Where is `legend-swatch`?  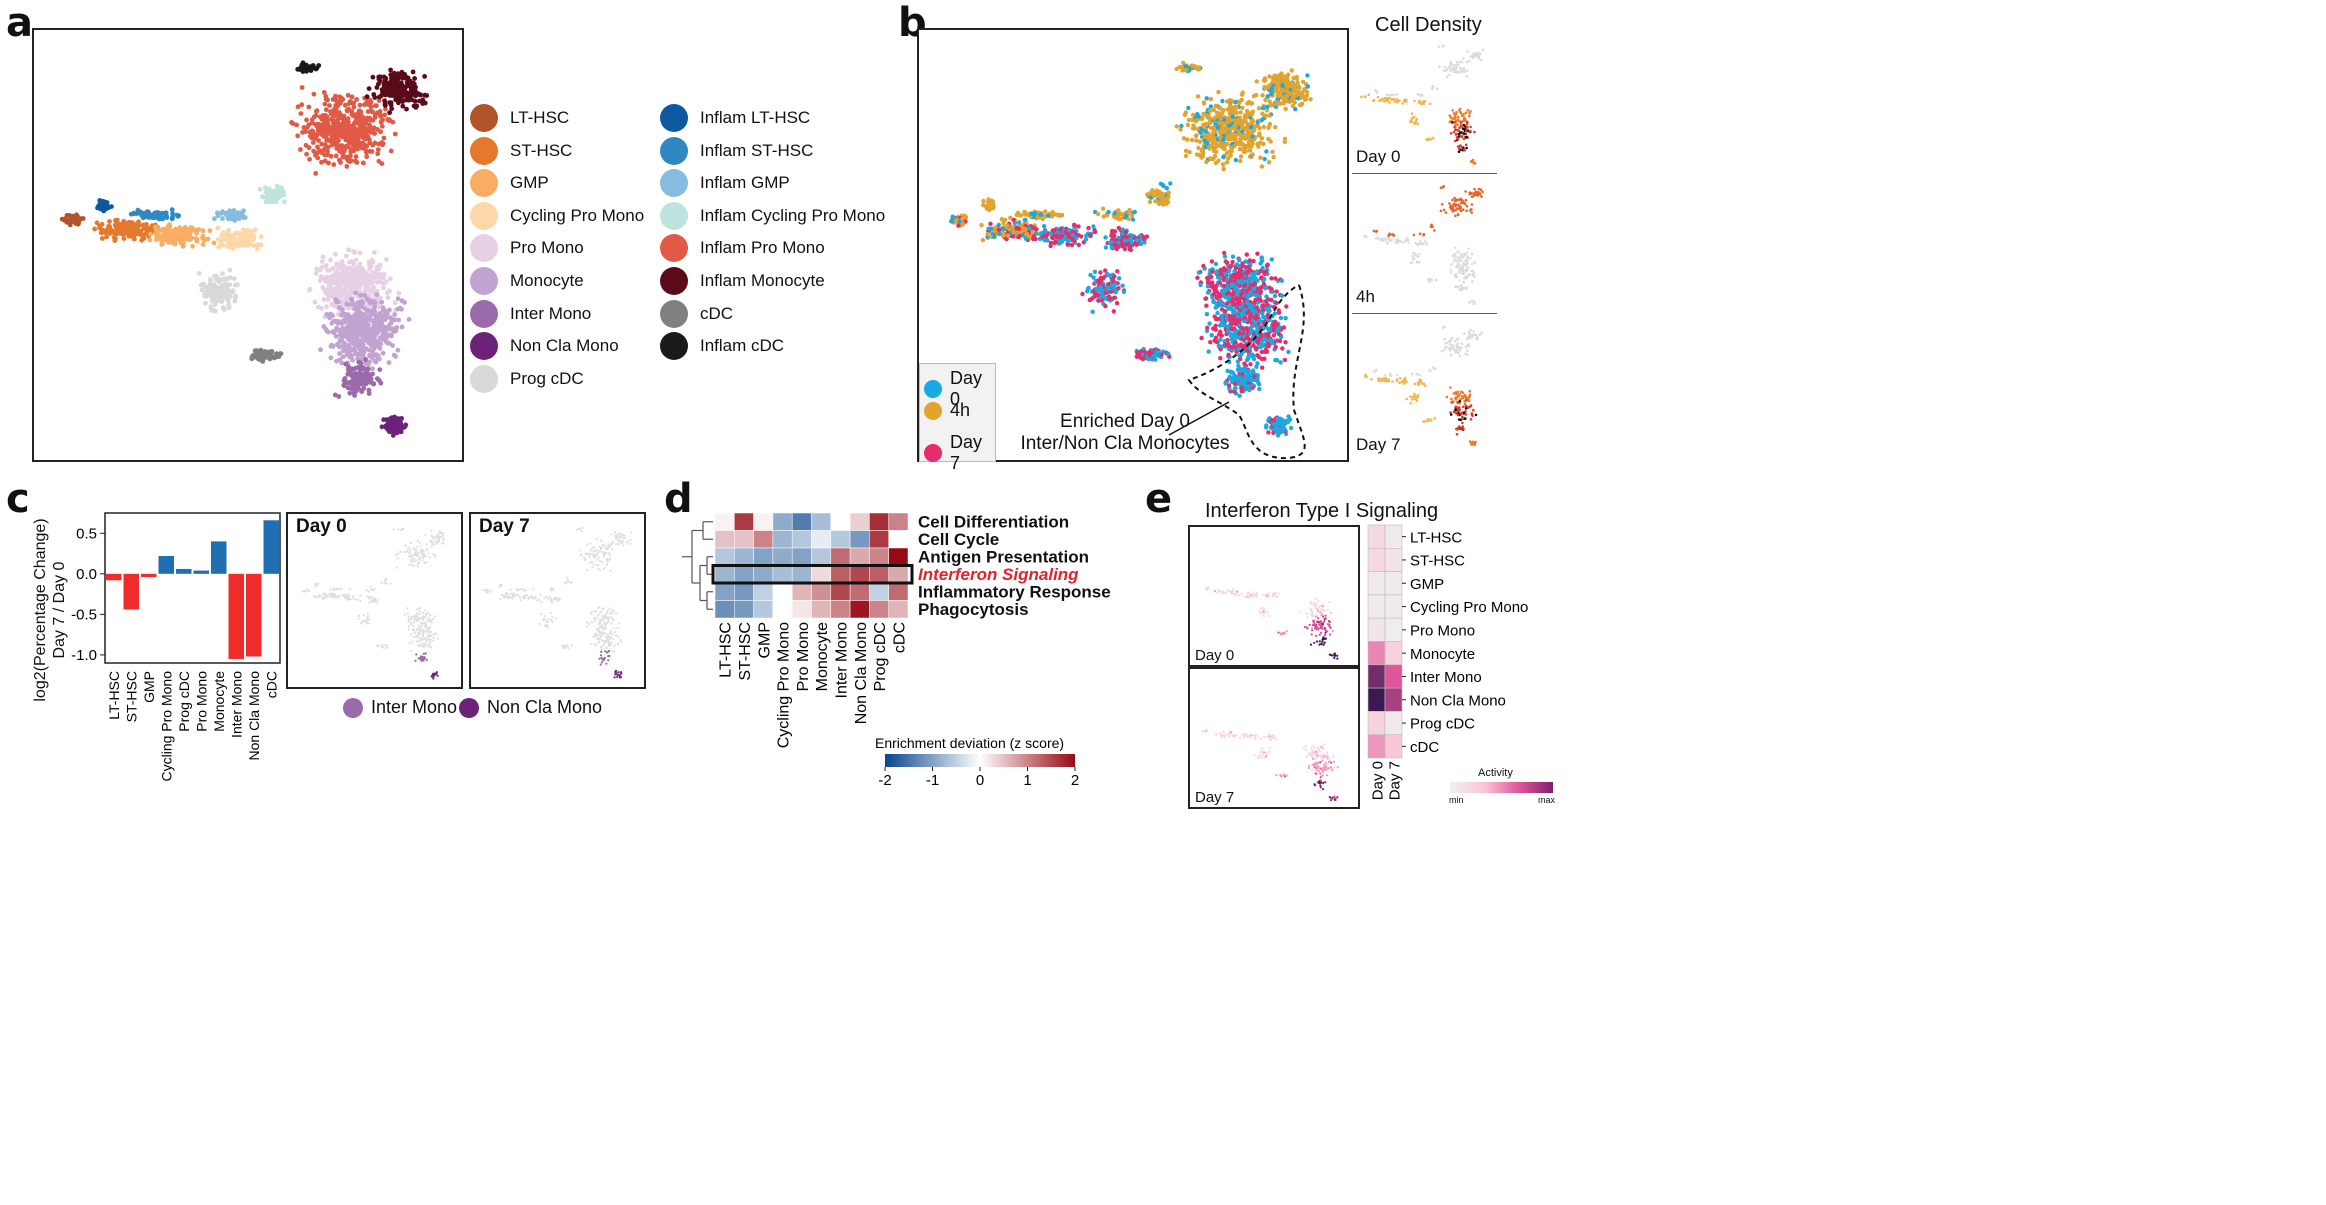
legend-swatch is located at coordinates (484, 118).